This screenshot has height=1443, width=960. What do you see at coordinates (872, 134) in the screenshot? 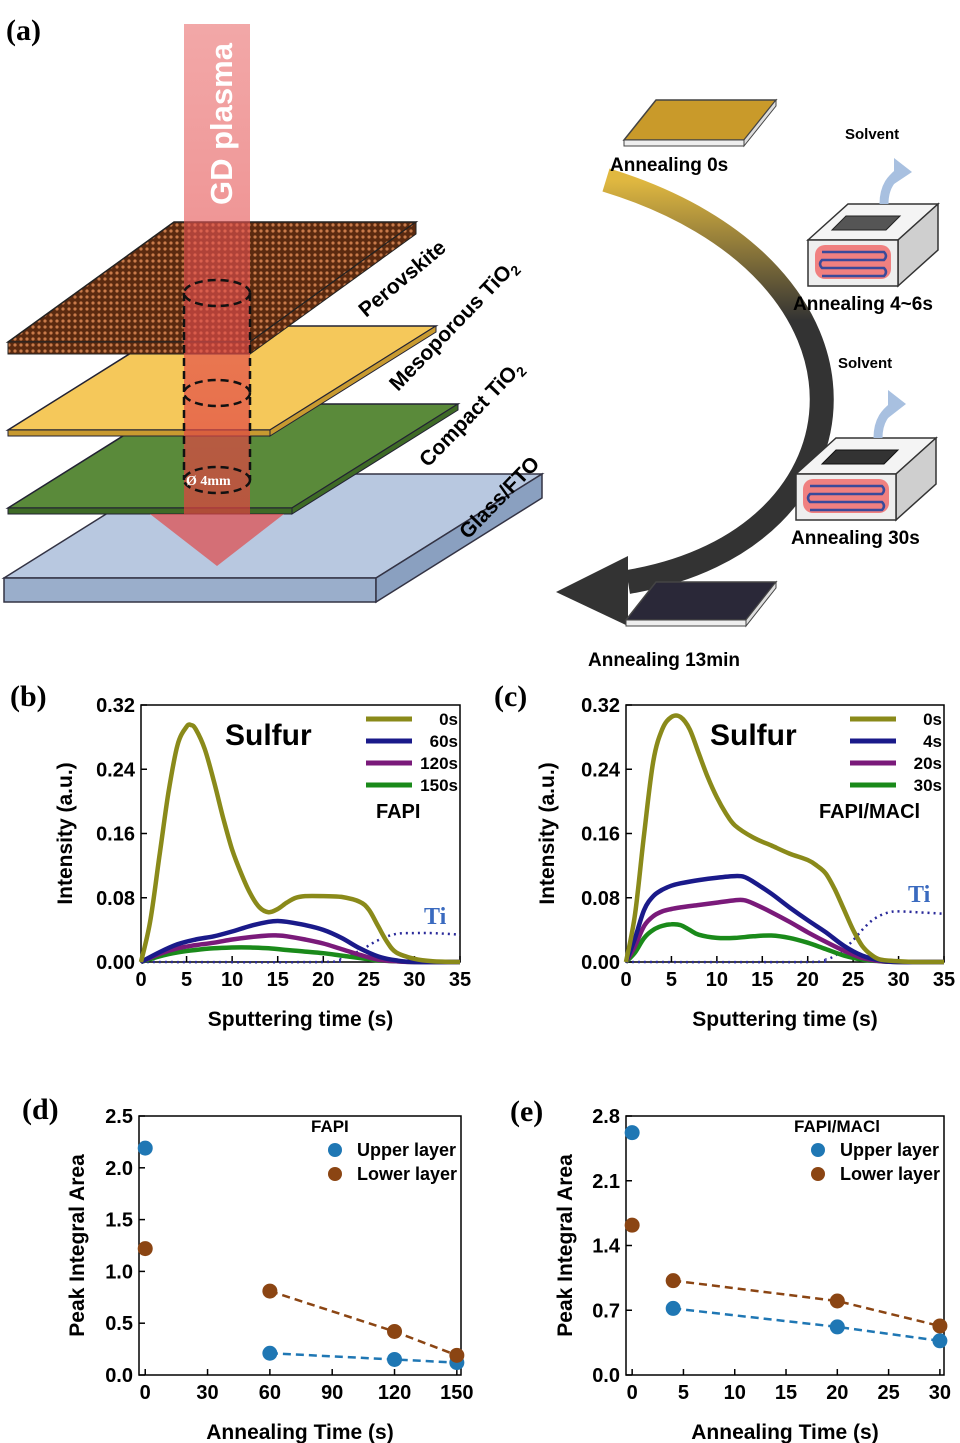
I see `solvent-label-1: Solvent` at bounding box center [872, 134].